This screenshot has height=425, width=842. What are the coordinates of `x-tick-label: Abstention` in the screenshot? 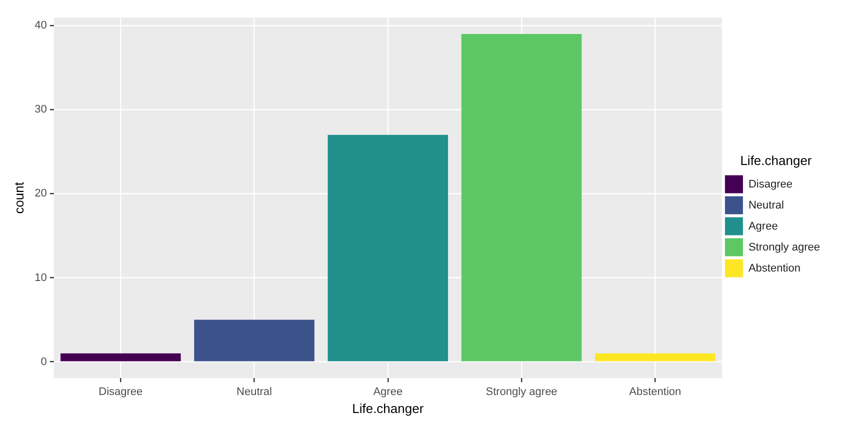 It's located at (655, 392).